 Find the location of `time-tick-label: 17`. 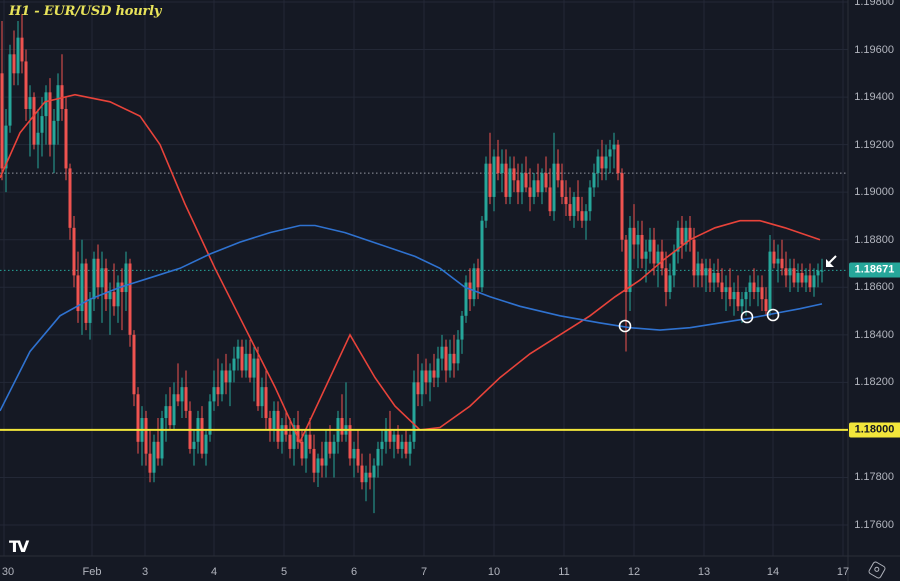

time-tick-label: 17 is located at coordinates (843, 572).